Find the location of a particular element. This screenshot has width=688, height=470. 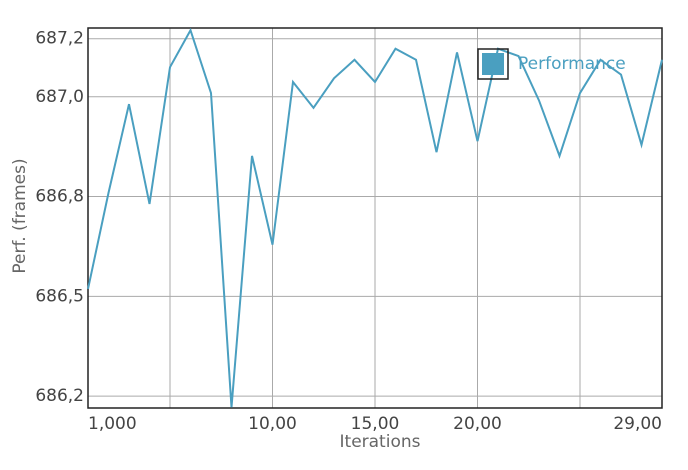

legend-marker is located at coordinates (493, 64).